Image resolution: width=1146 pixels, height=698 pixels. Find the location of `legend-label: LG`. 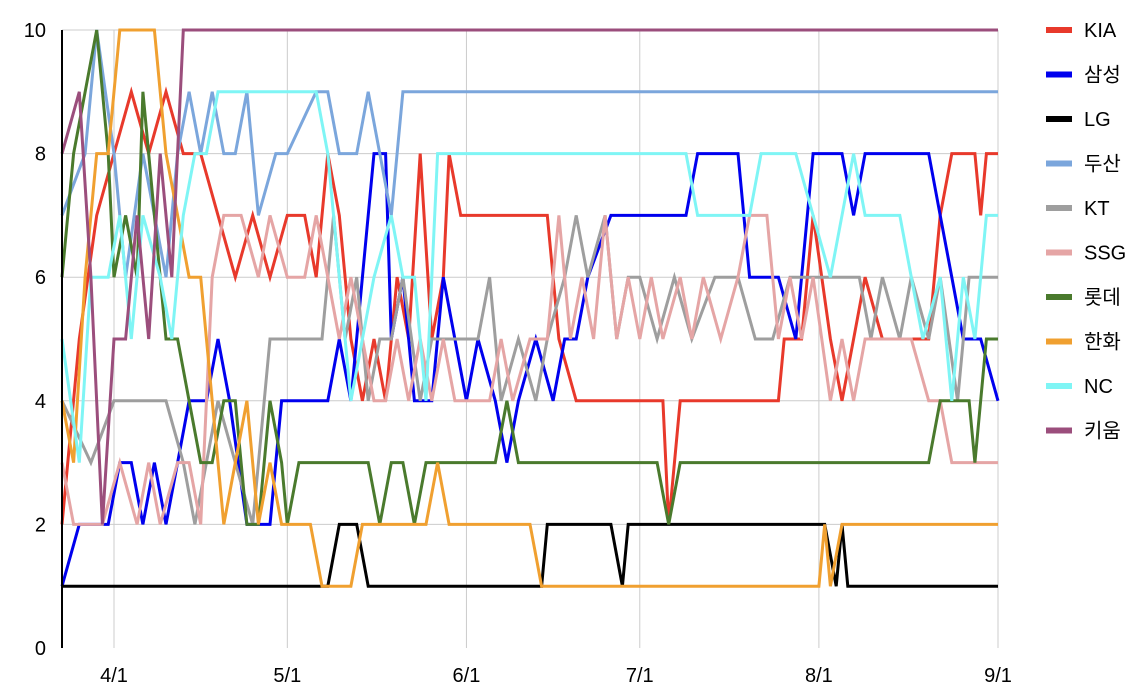

legend-label: LG is located at coordinates (1097, 120).